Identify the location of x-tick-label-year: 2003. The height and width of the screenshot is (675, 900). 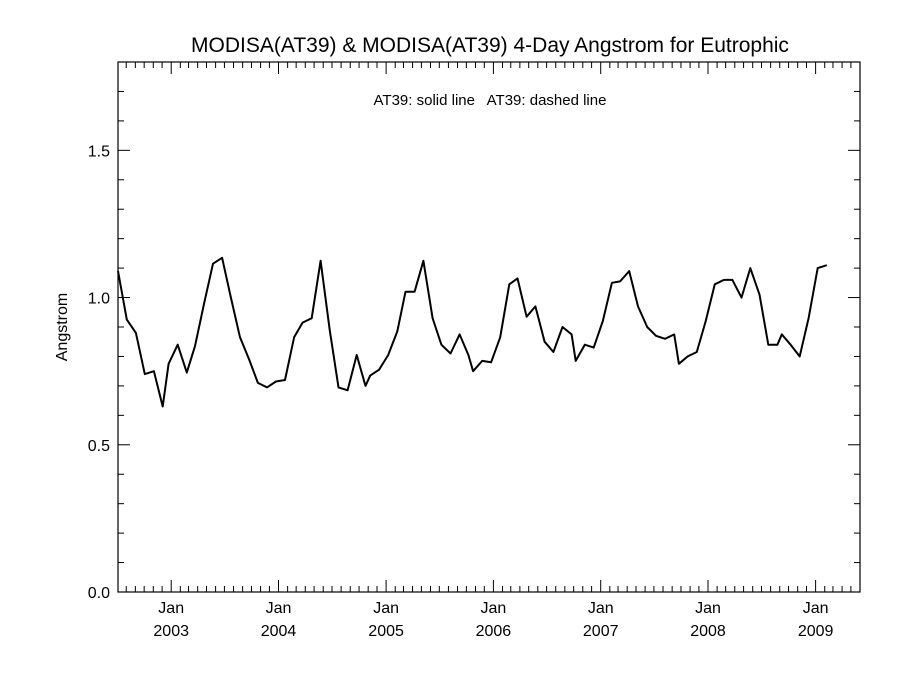
(171, 631).